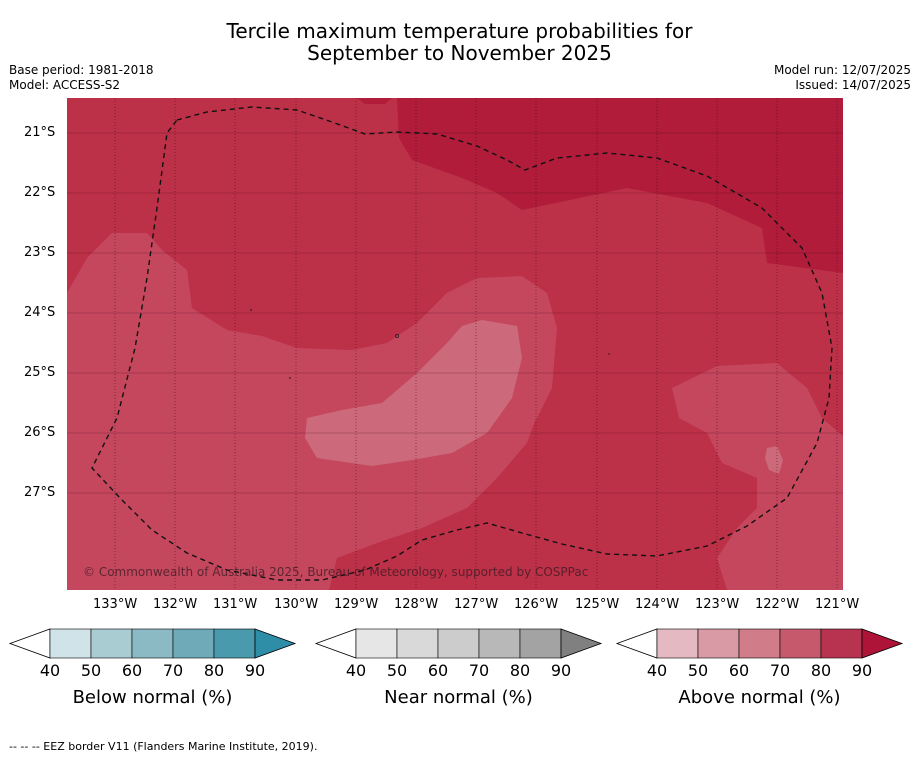 The width and height of the screenshot is (919, 758). What do you see at coordinates (81, 70) in the screenshot?
I see `base-period: Base period: 1981-2018` at bounding box center [81, 70].